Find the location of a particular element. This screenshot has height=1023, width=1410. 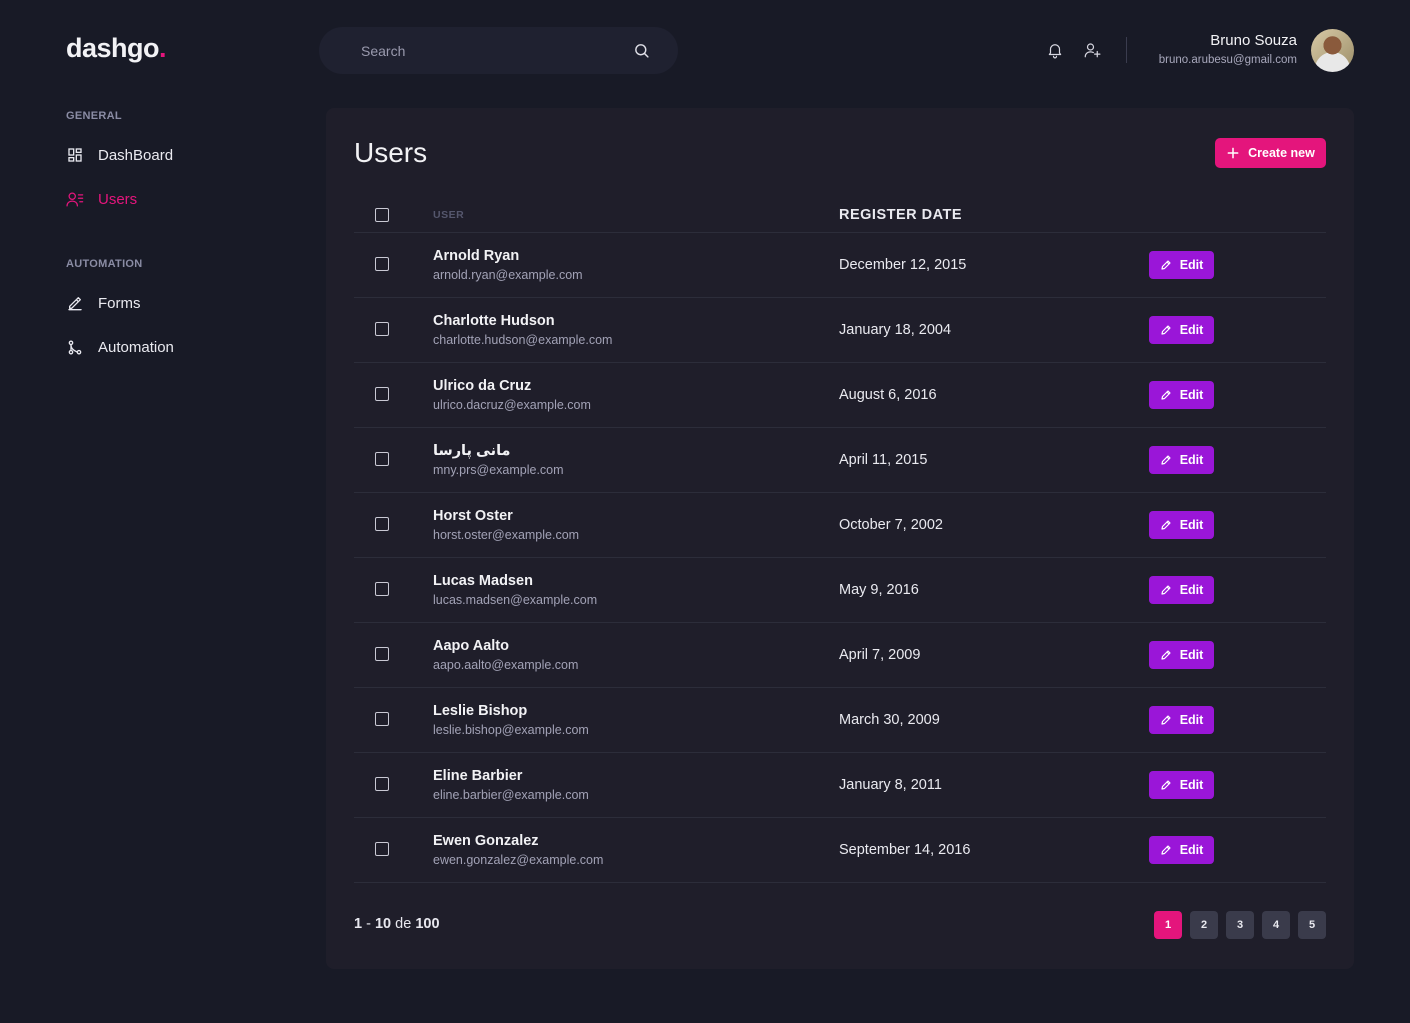

user-name: Eline Barbier is located at coordinates (478, 775).